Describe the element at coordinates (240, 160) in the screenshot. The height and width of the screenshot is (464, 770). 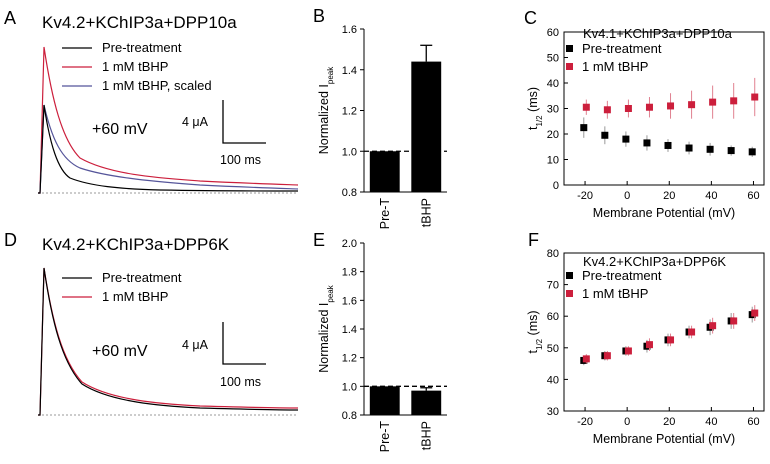
I see `scale-time-a: 100 ms` at that location.